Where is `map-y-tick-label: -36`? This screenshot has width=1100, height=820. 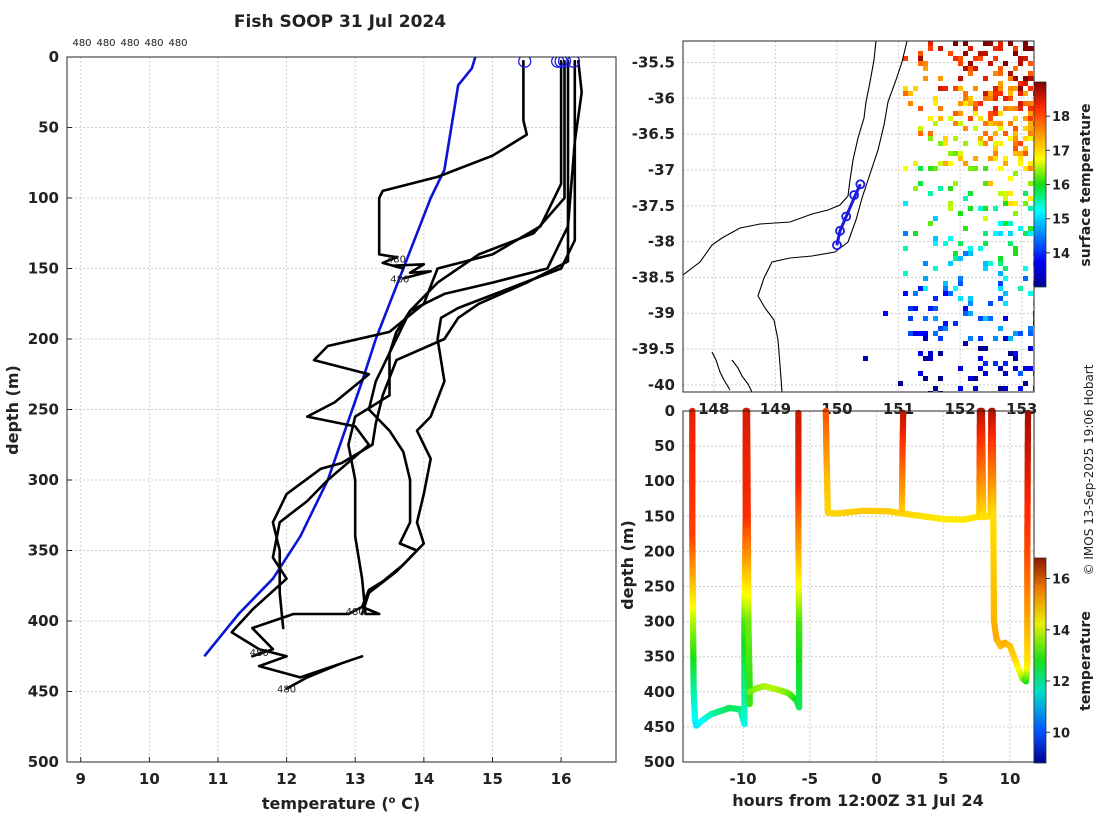 map-y-tick-label: -36 is located at coordinates (661, 98).